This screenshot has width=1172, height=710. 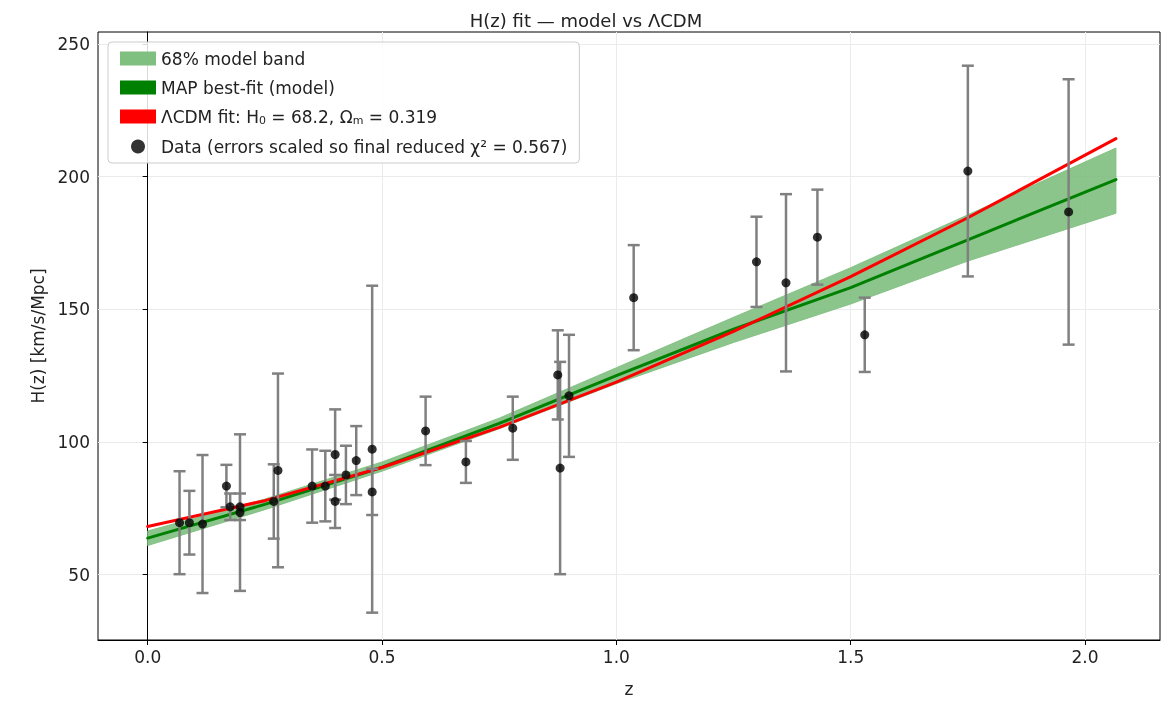 What do you see at coordinates (364, 146) in the screenshot?
I see `legend-label: Data (errors scaled so final reduced χ² = 0.567)` at bounding box center [364, 146].